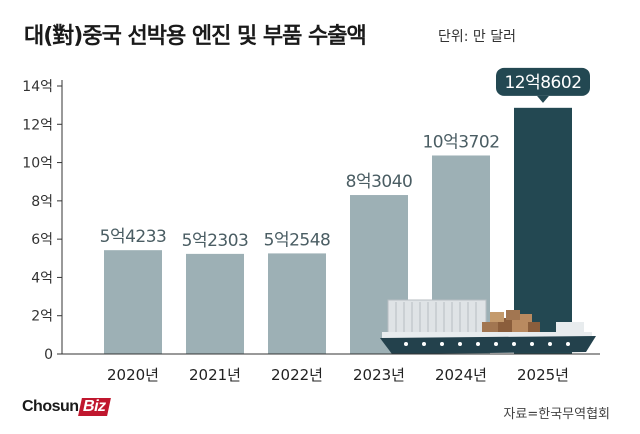 The image size is (640, 434). Describe the element at coordinates (48, 355) in the screenshot. I see `y-tick-label: 0` at that location.